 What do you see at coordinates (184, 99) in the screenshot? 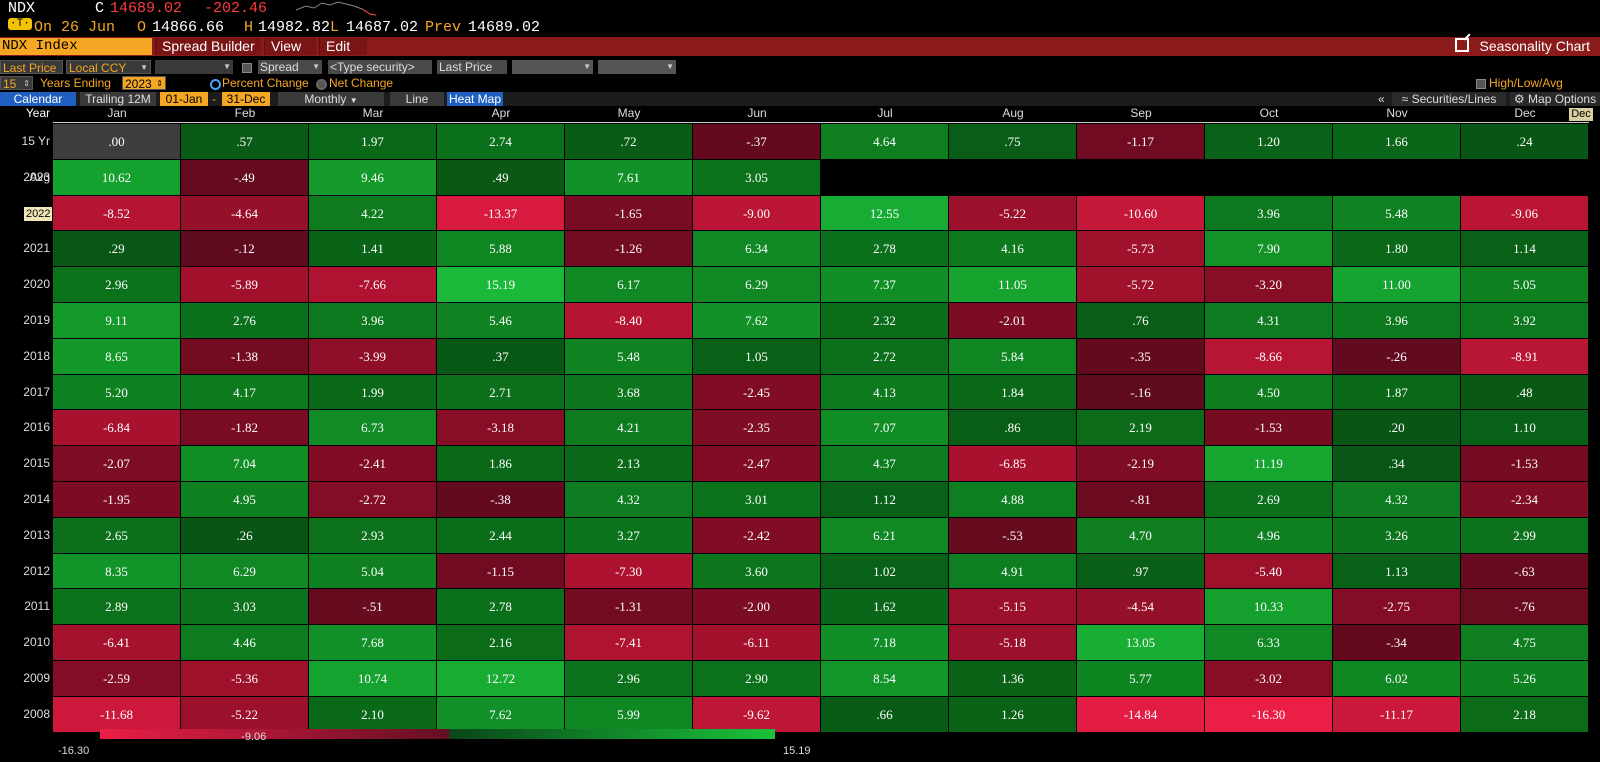
I see `start-date-input: 01-Jan` at bounding box center [184, 99].